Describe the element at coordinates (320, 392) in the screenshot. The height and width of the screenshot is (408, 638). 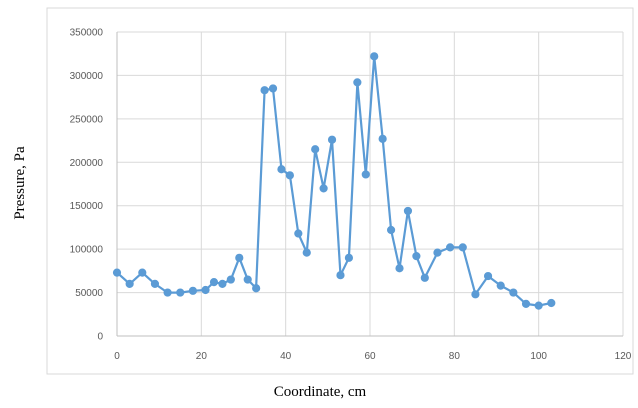
I see `x-axis-title: Coordinate, cm` at that location.